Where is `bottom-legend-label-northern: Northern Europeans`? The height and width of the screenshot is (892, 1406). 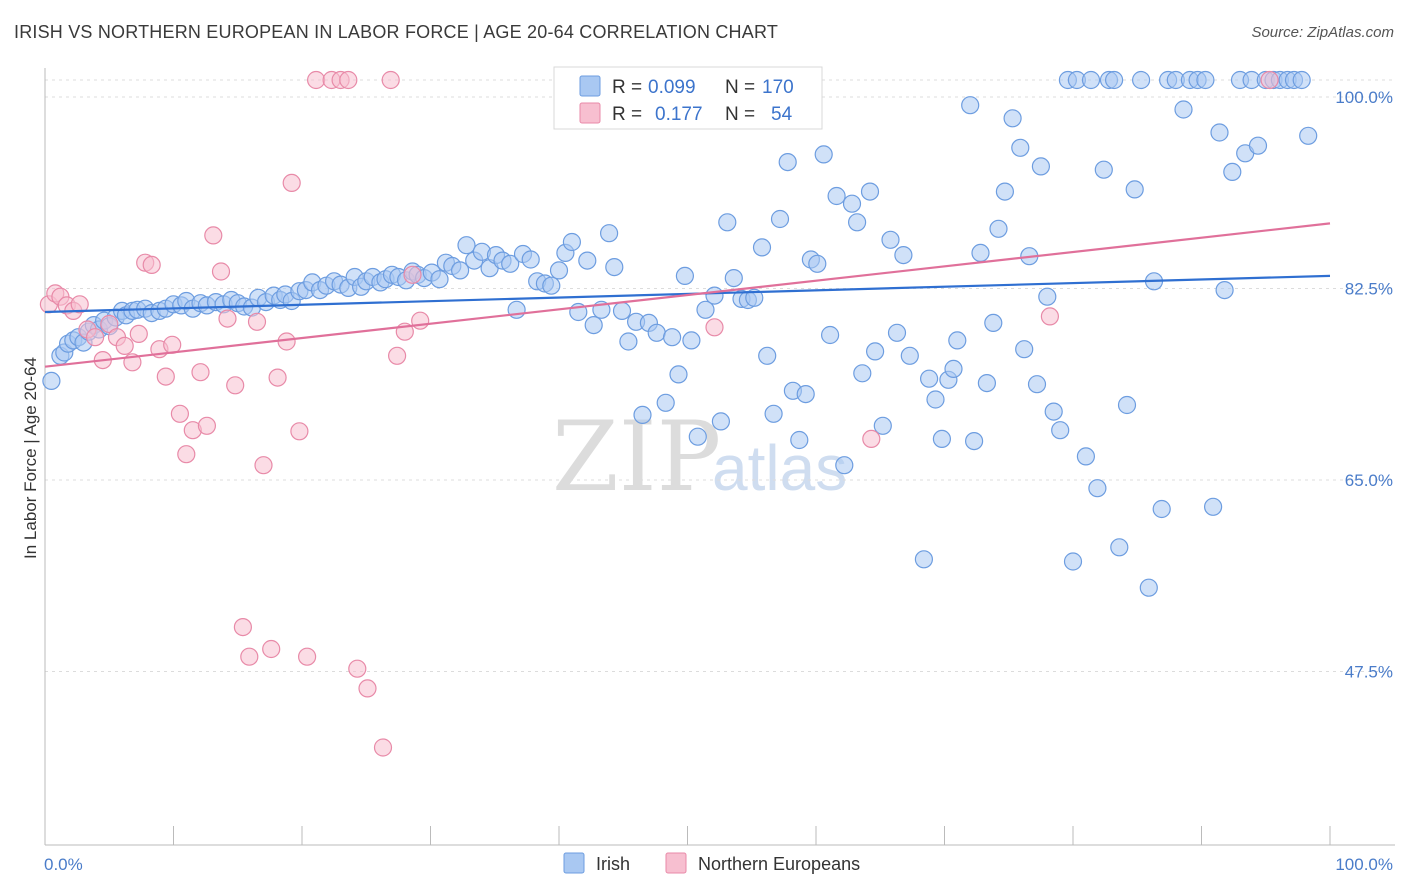 bottom-legend-label-northern: Northern Europeans is located at coordinates (779, 864).